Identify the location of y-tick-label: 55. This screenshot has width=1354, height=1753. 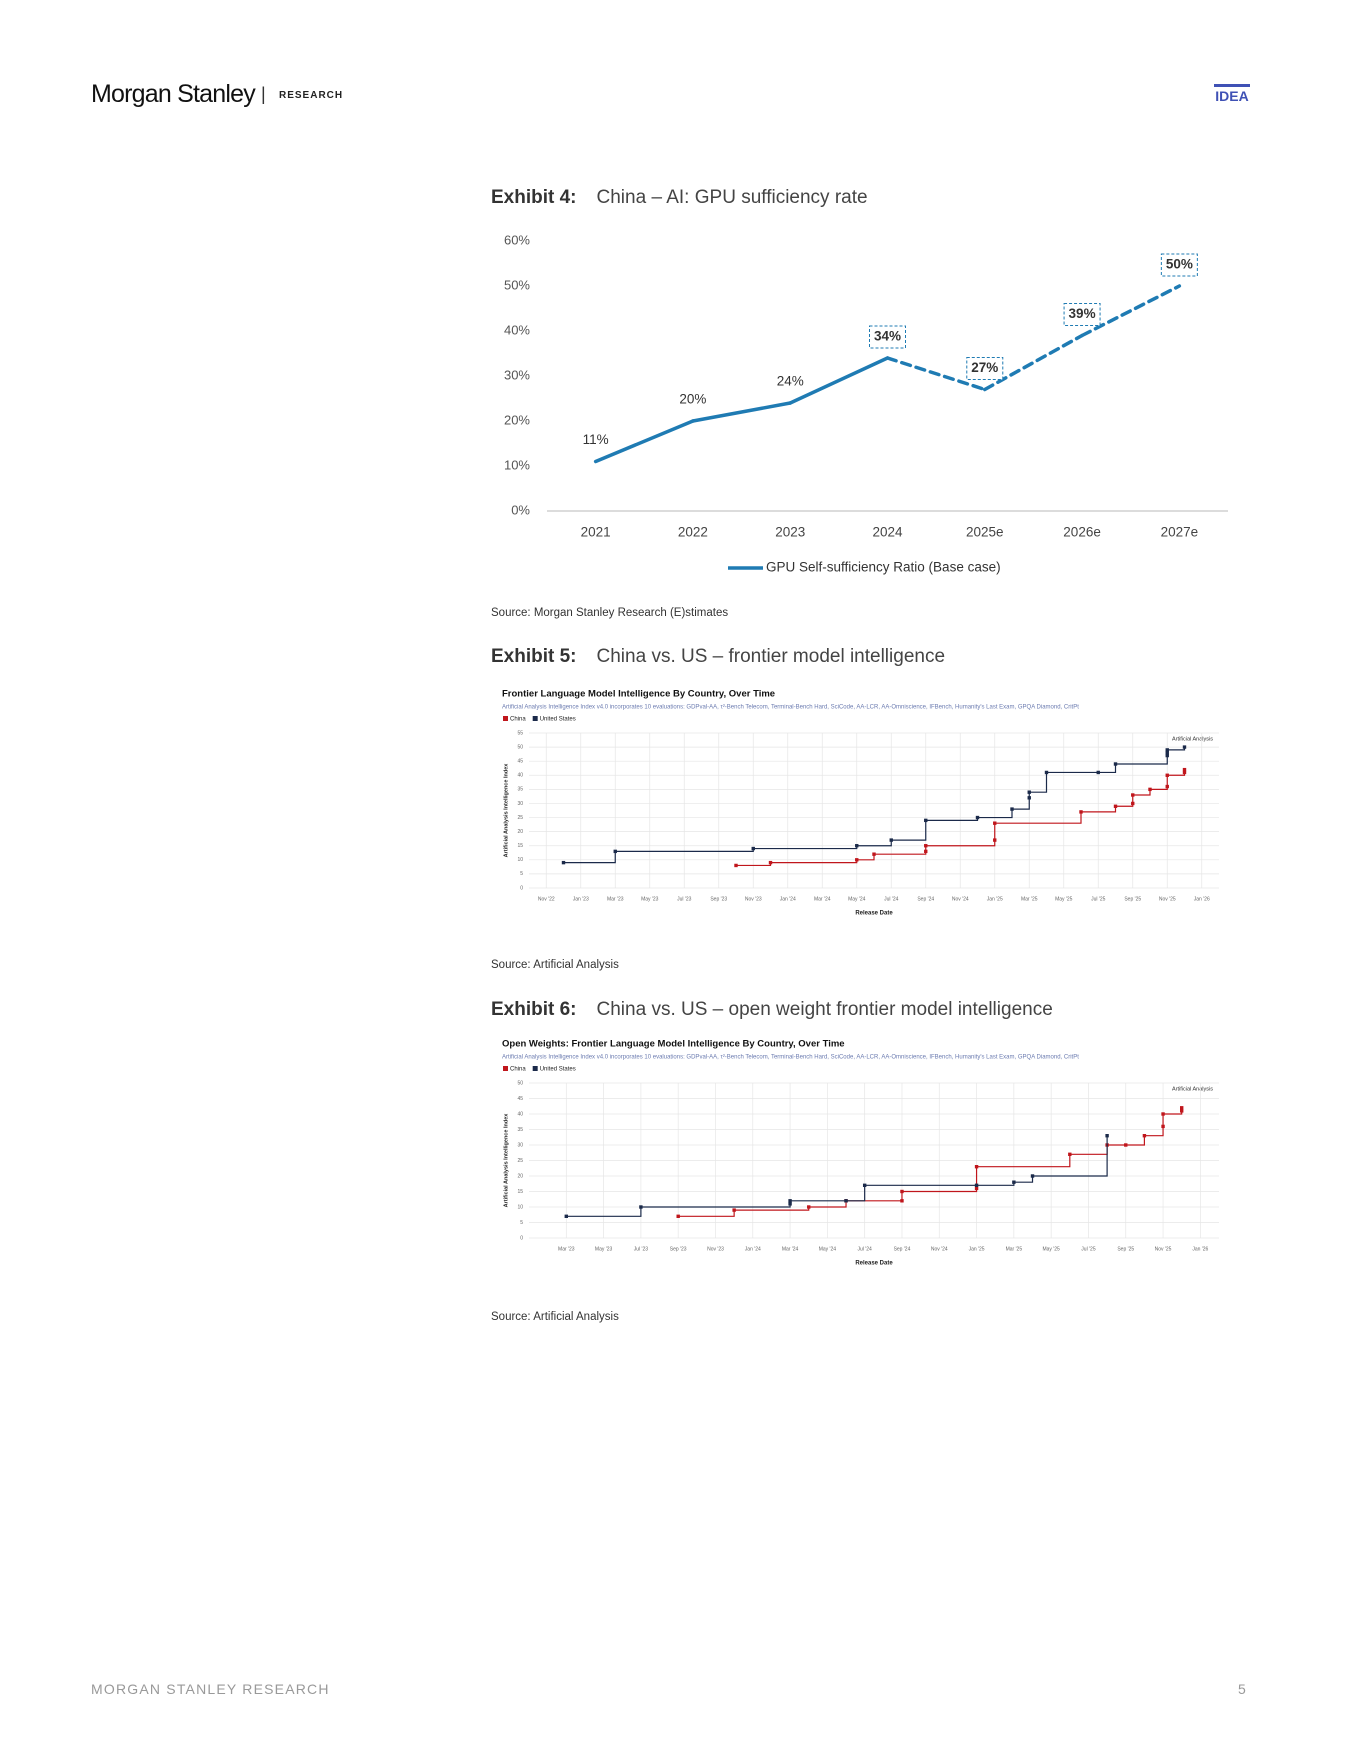
(520, 733).